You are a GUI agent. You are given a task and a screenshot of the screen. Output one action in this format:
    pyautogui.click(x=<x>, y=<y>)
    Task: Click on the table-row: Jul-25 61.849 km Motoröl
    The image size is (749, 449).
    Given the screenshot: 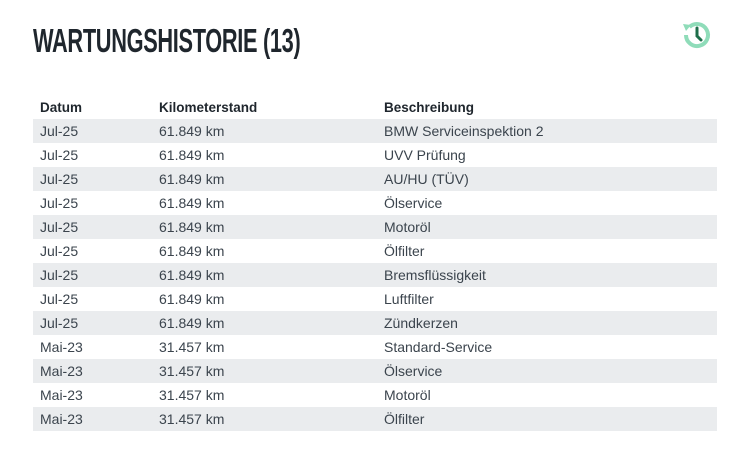 What is the action you would take?
    pyautogui.click(x=375, y=227)
    